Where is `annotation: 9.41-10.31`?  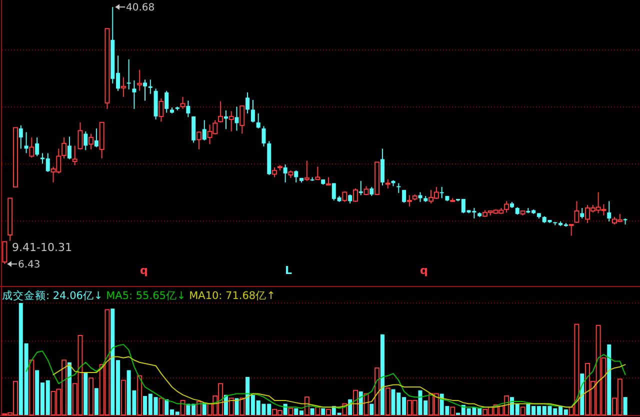 annotation: 9.41-10.31 is located at coordinates (42, 247).